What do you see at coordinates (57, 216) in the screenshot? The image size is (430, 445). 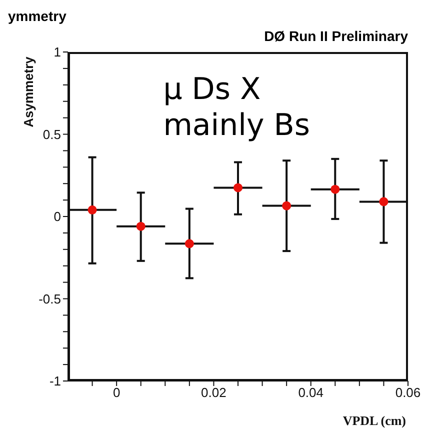 I see `y-tick-label: 0` at bounding box center [57, 216].